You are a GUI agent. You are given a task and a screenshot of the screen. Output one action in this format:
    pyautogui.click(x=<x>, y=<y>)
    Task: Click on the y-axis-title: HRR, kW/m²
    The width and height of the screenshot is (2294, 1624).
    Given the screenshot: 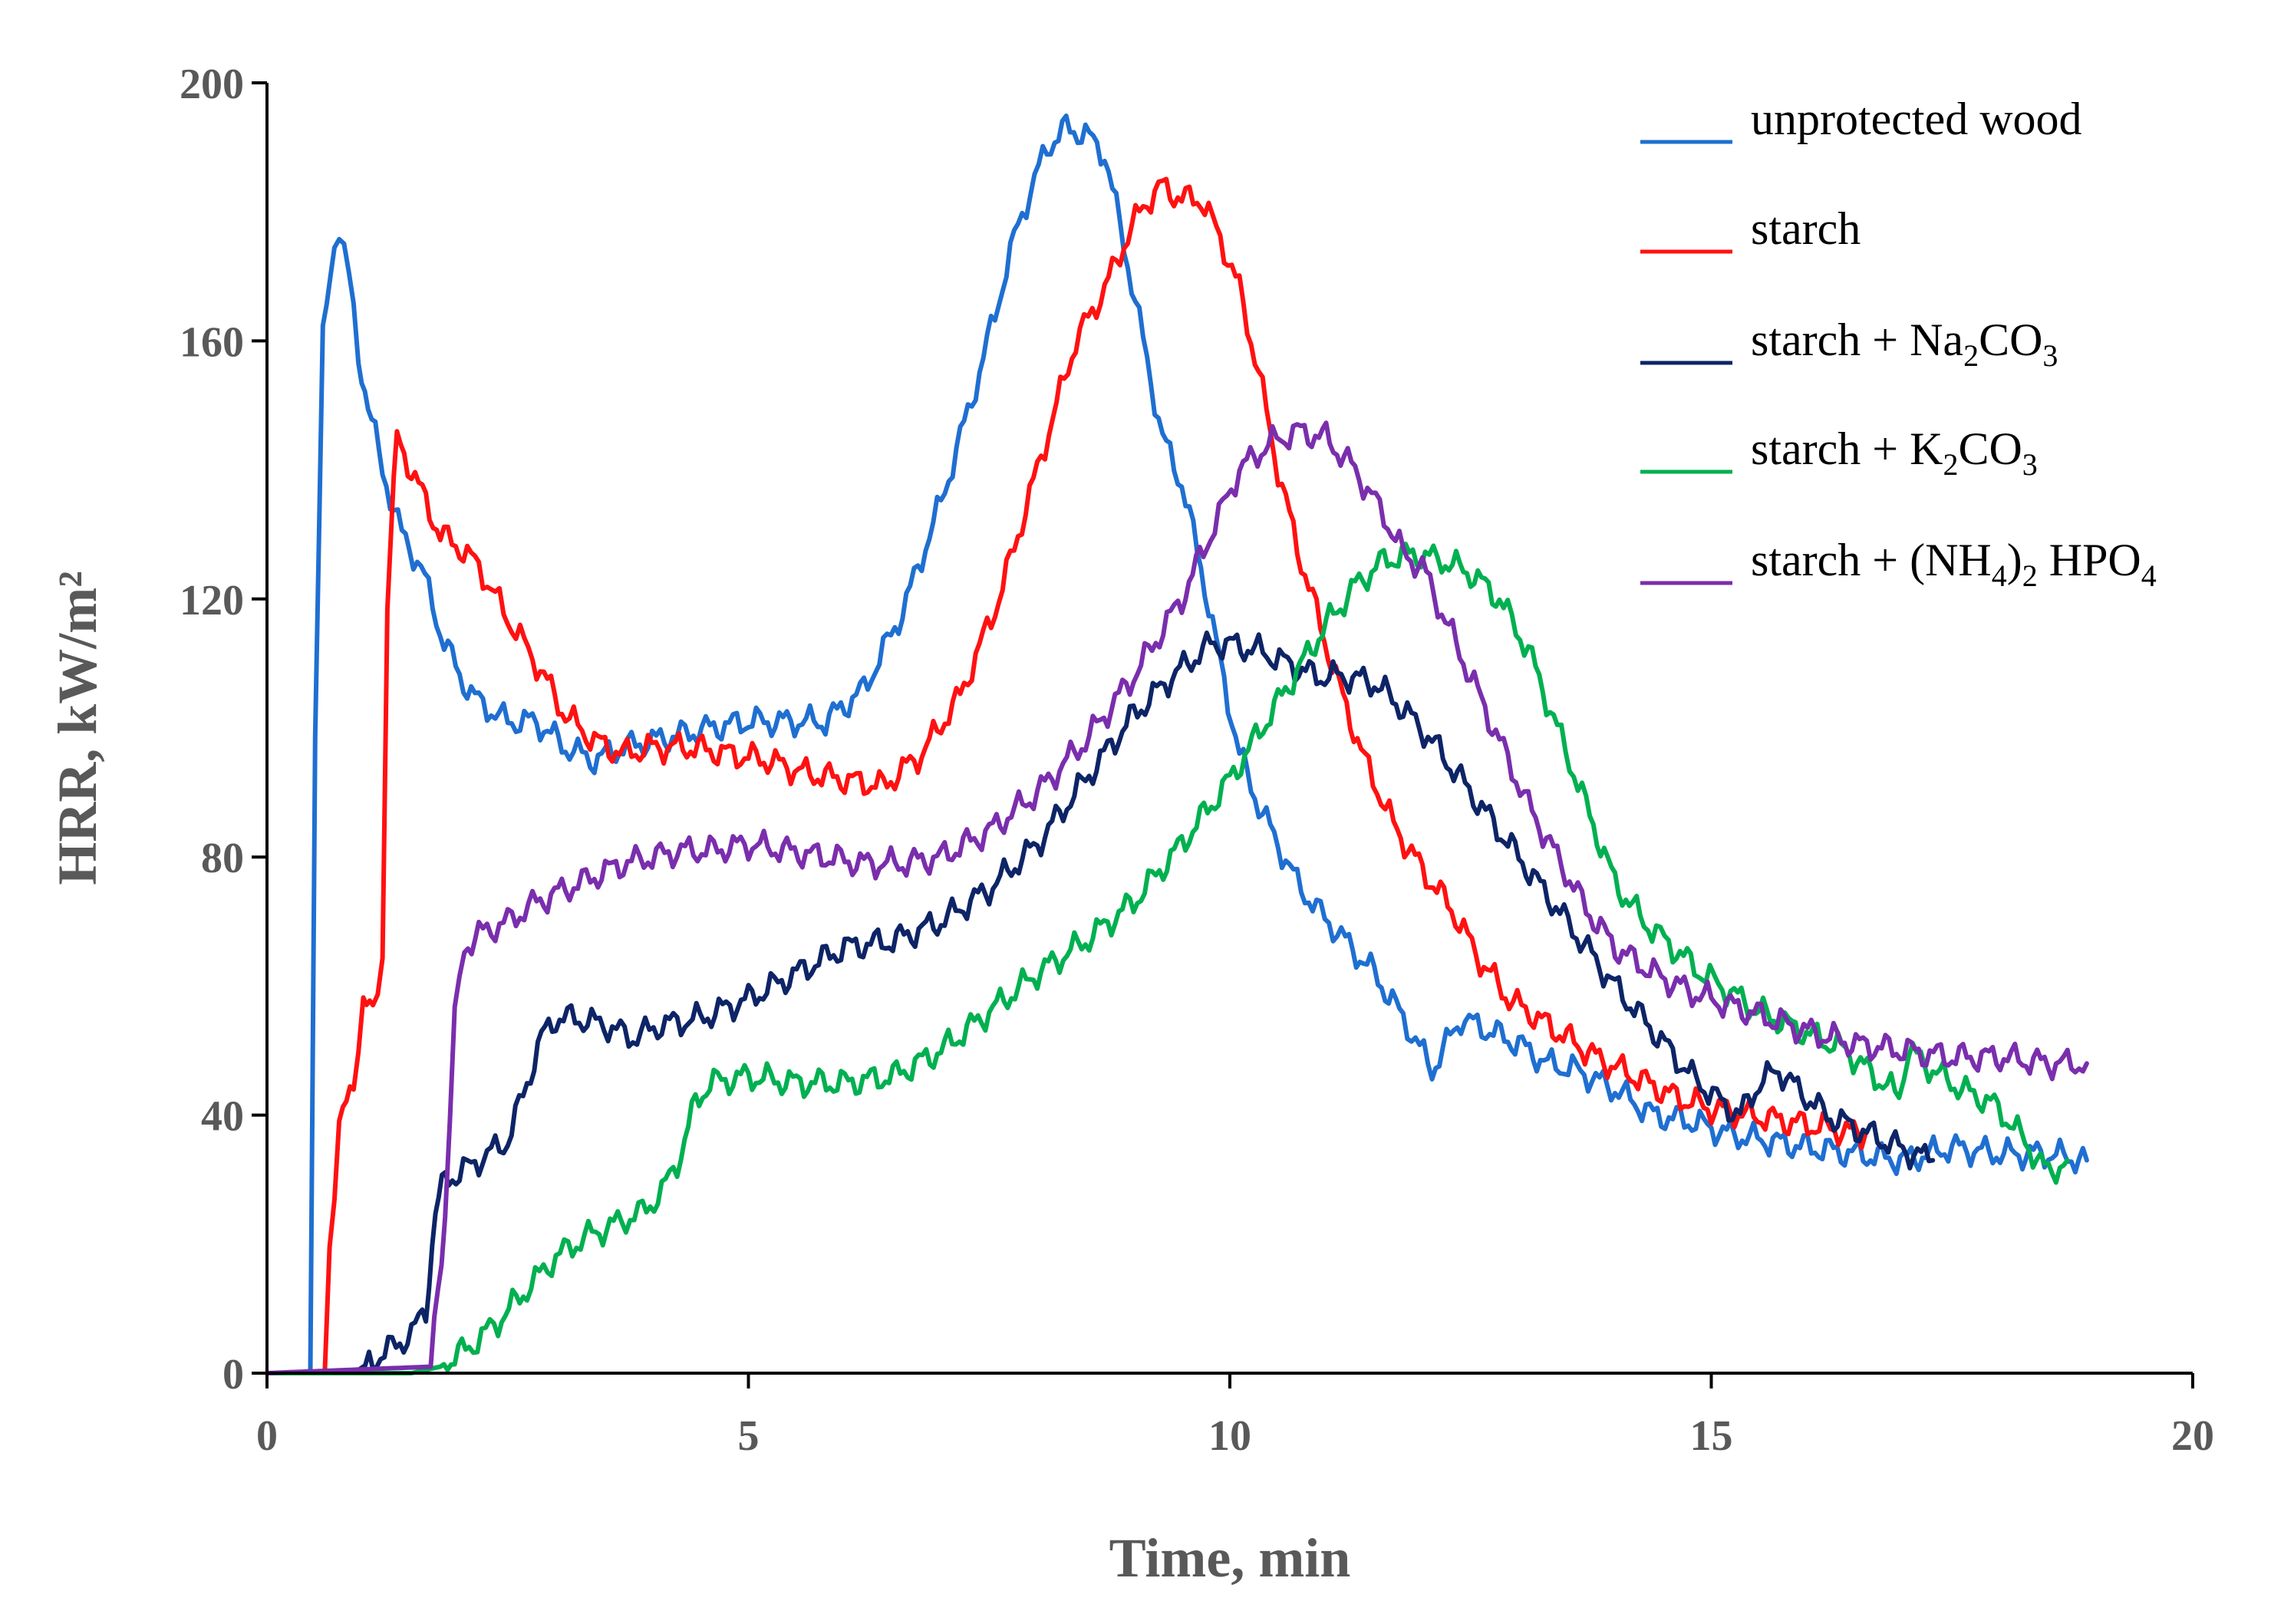 What is the action you would take?
    pyautogui.click(x=77, y=728)
    